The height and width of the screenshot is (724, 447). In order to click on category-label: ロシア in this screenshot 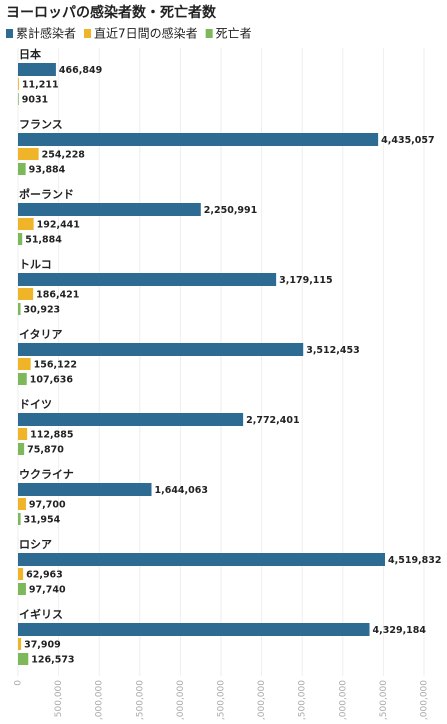, I will do `click(35, 544)`.